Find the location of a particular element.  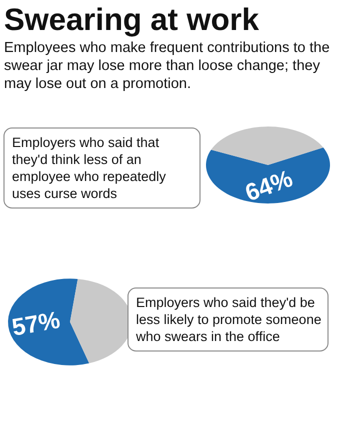

chart-title: Swearing at work is located at coordinates (132, 19).